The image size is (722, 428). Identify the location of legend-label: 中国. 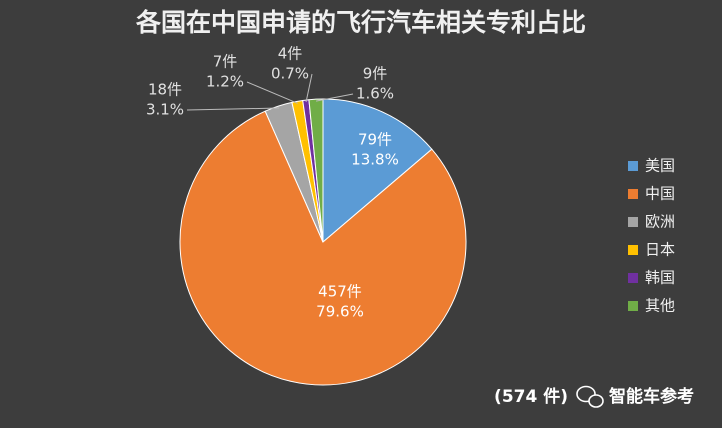
(660, 194).